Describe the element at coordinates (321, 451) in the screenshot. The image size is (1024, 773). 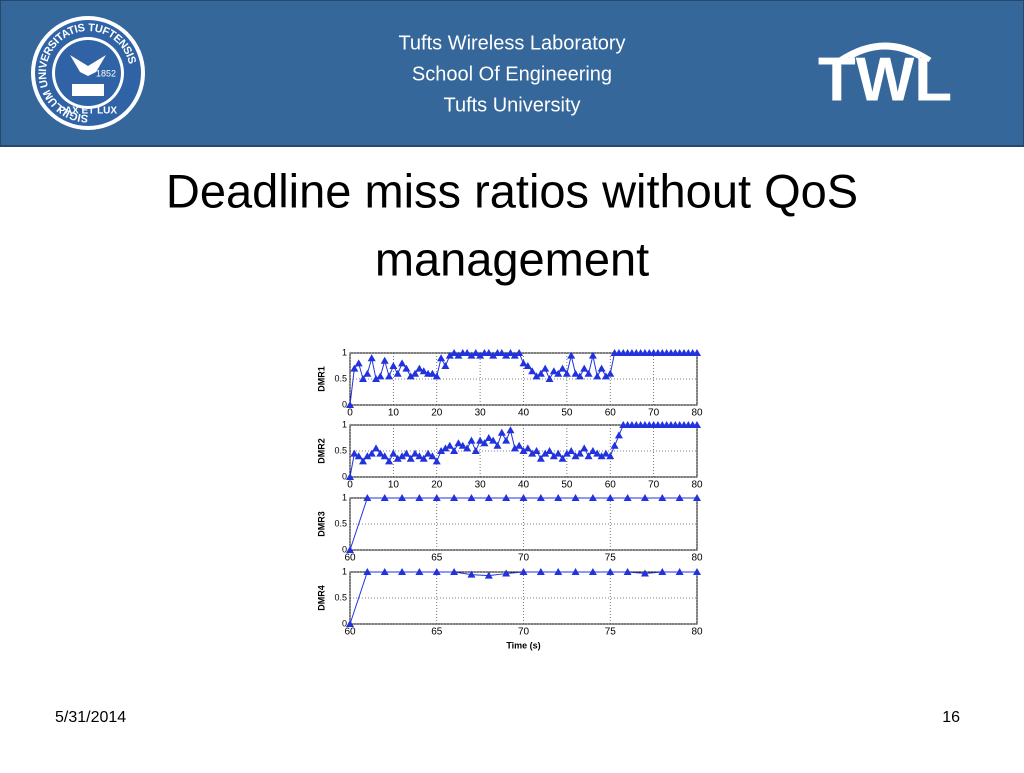
I see `y-axis-label: DMR2` at that location.